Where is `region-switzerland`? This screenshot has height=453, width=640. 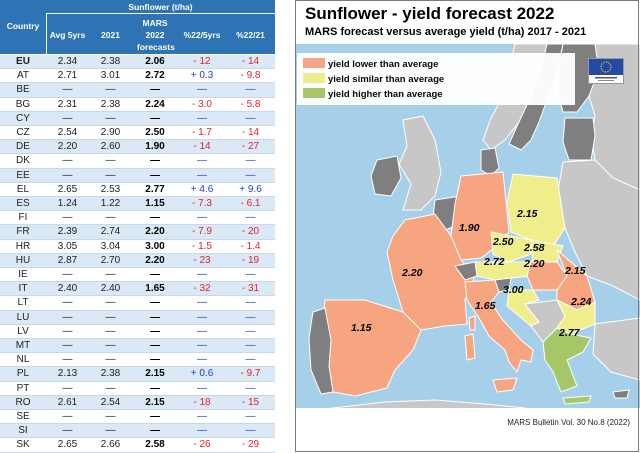
region-switzerland is located at coordinates (466, 271).